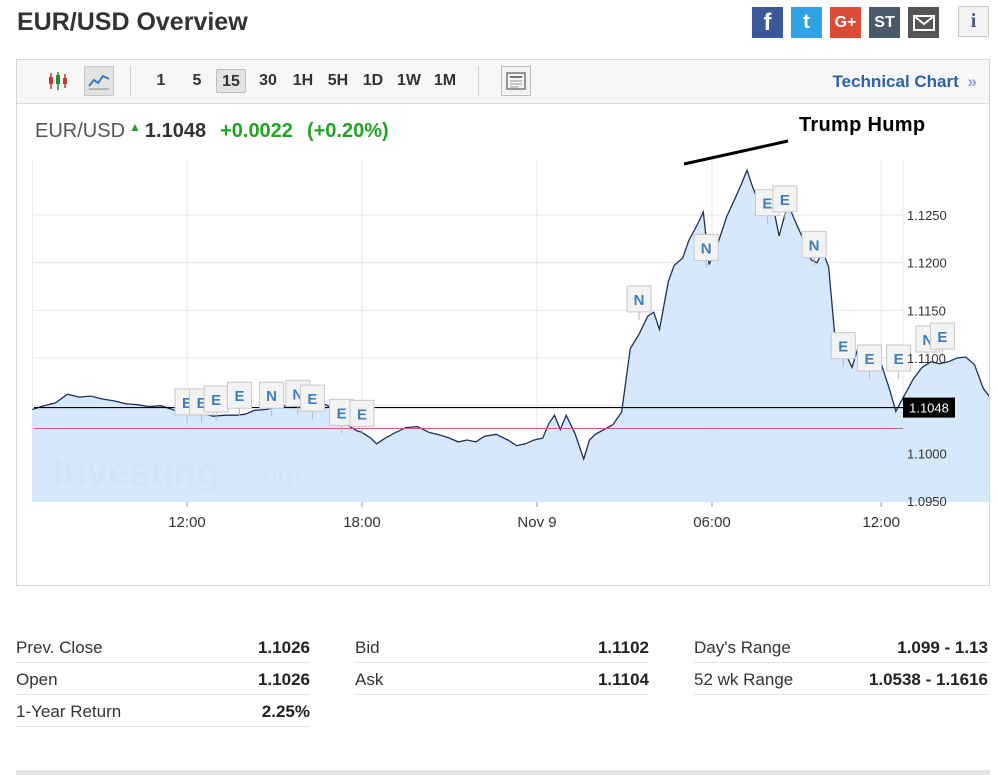 This screenshot has width=998, height=775. Describe the element at coordinates (767, 22) in the screenshot. I see `facebook-icon: f` at that location.